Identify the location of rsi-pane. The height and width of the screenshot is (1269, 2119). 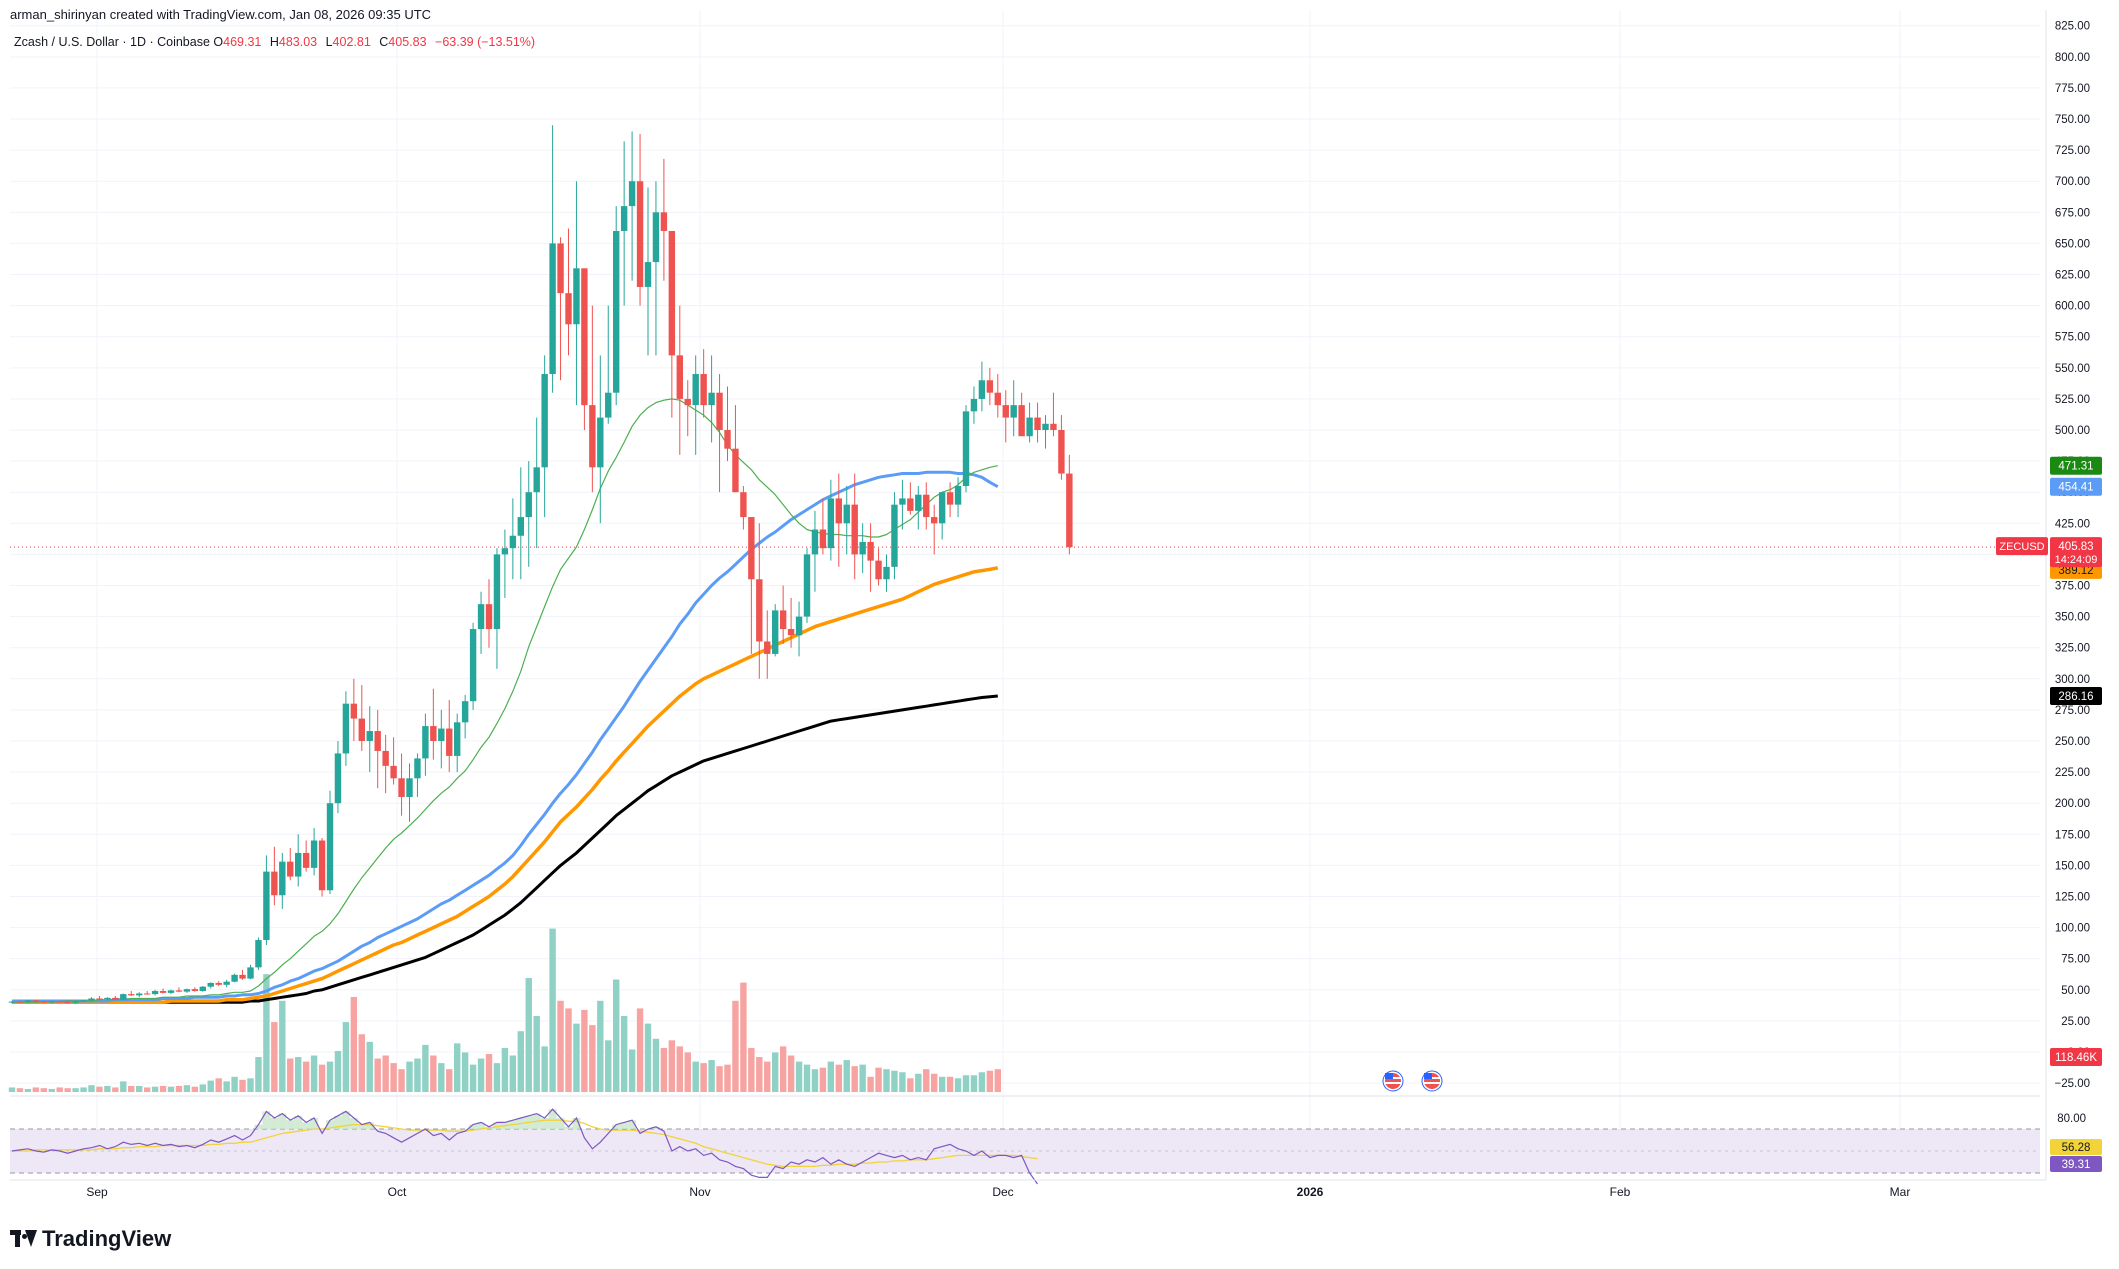
(1025, 1140).